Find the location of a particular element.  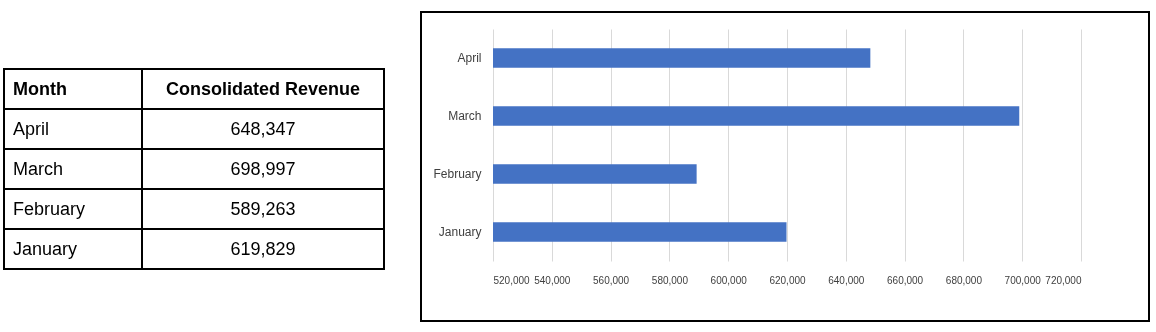

text: Month is located at coordinates (73, 89).